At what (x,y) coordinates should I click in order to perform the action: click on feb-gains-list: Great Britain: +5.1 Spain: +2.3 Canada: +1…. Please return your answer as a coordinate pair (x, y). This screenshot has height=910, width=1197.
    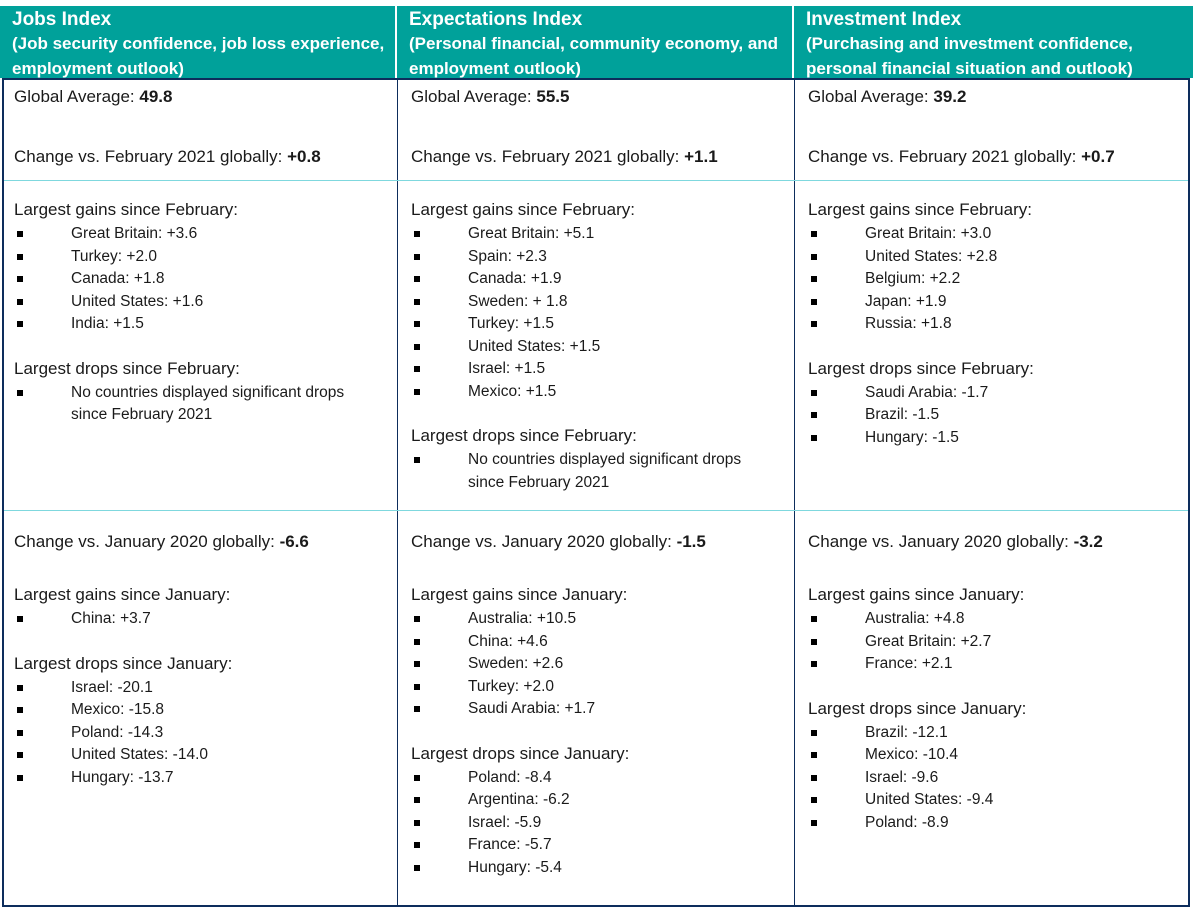
    Looking at the image, I should click on (595, 313).